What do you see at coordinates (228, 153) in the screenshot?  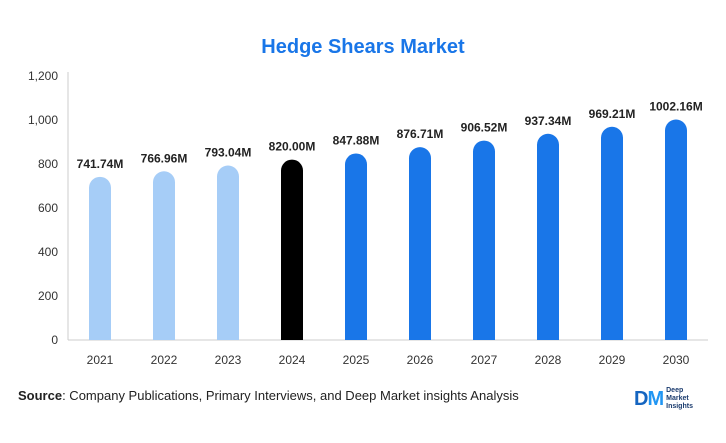 I see `data-label: 793.04M` at bounding box center [228, 153].